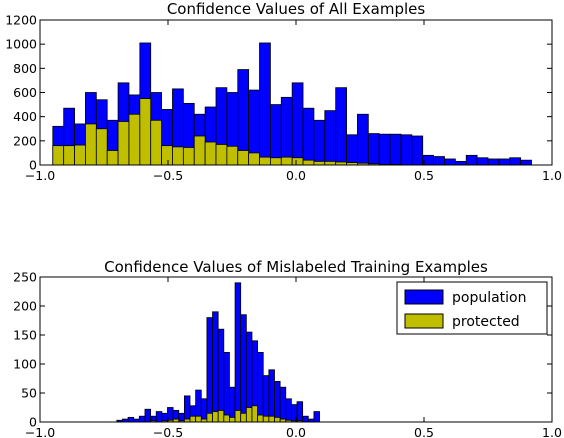 Image resolution: width=564 pixels, height=438 pixels. I want to click on y-tick-label: 150, so click(25, 335).